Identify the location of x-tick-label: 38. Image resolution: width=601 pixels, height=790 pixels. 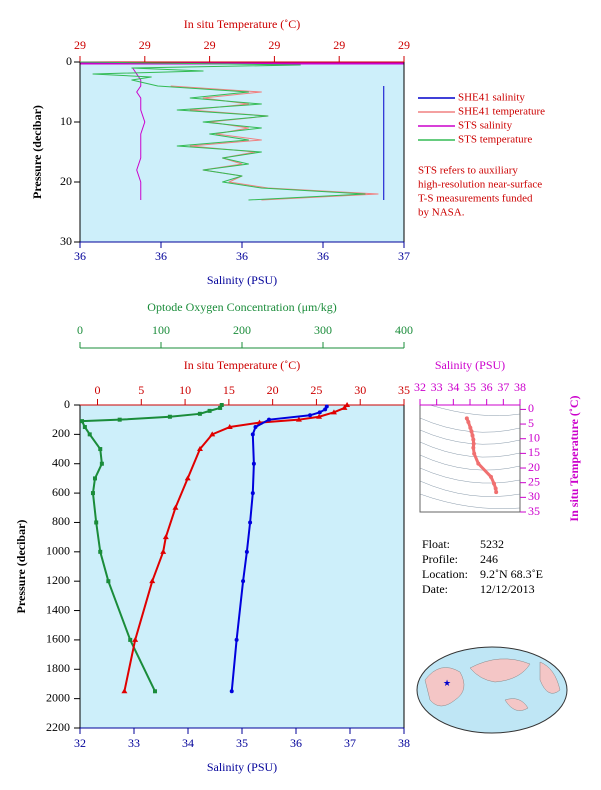
(404, 743).